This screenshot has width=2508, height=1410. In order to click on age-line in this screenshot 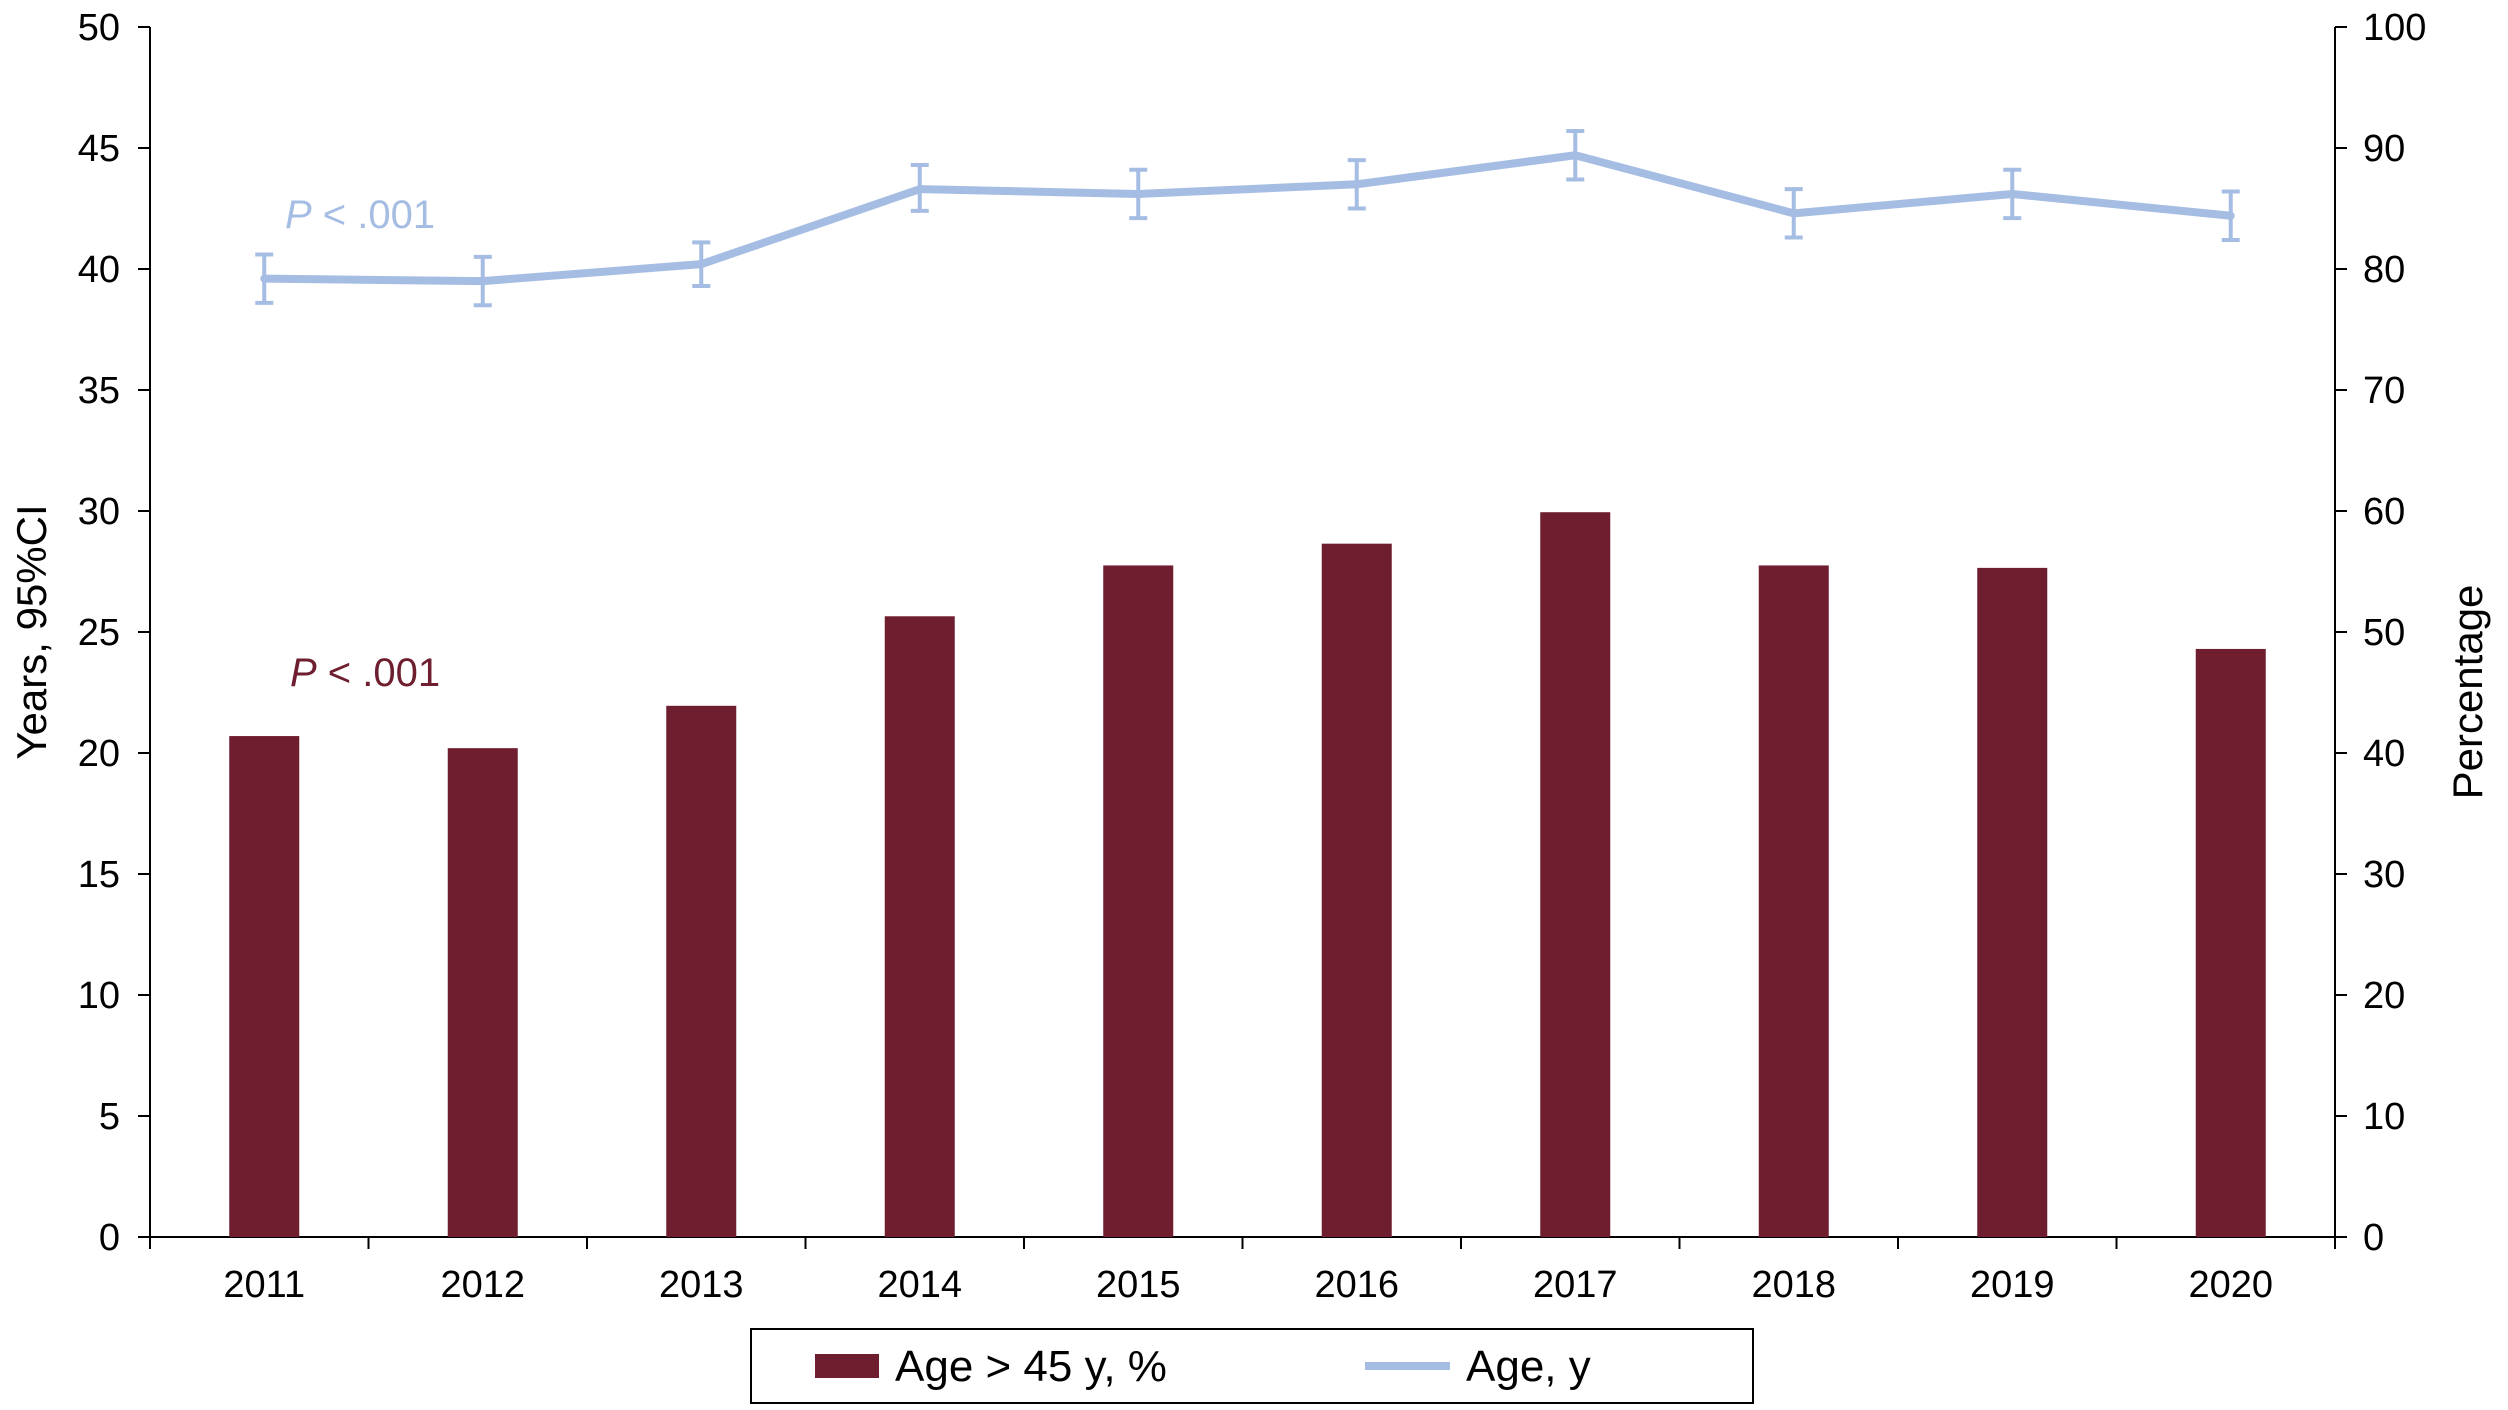, I will do `click(1248, 218)`.